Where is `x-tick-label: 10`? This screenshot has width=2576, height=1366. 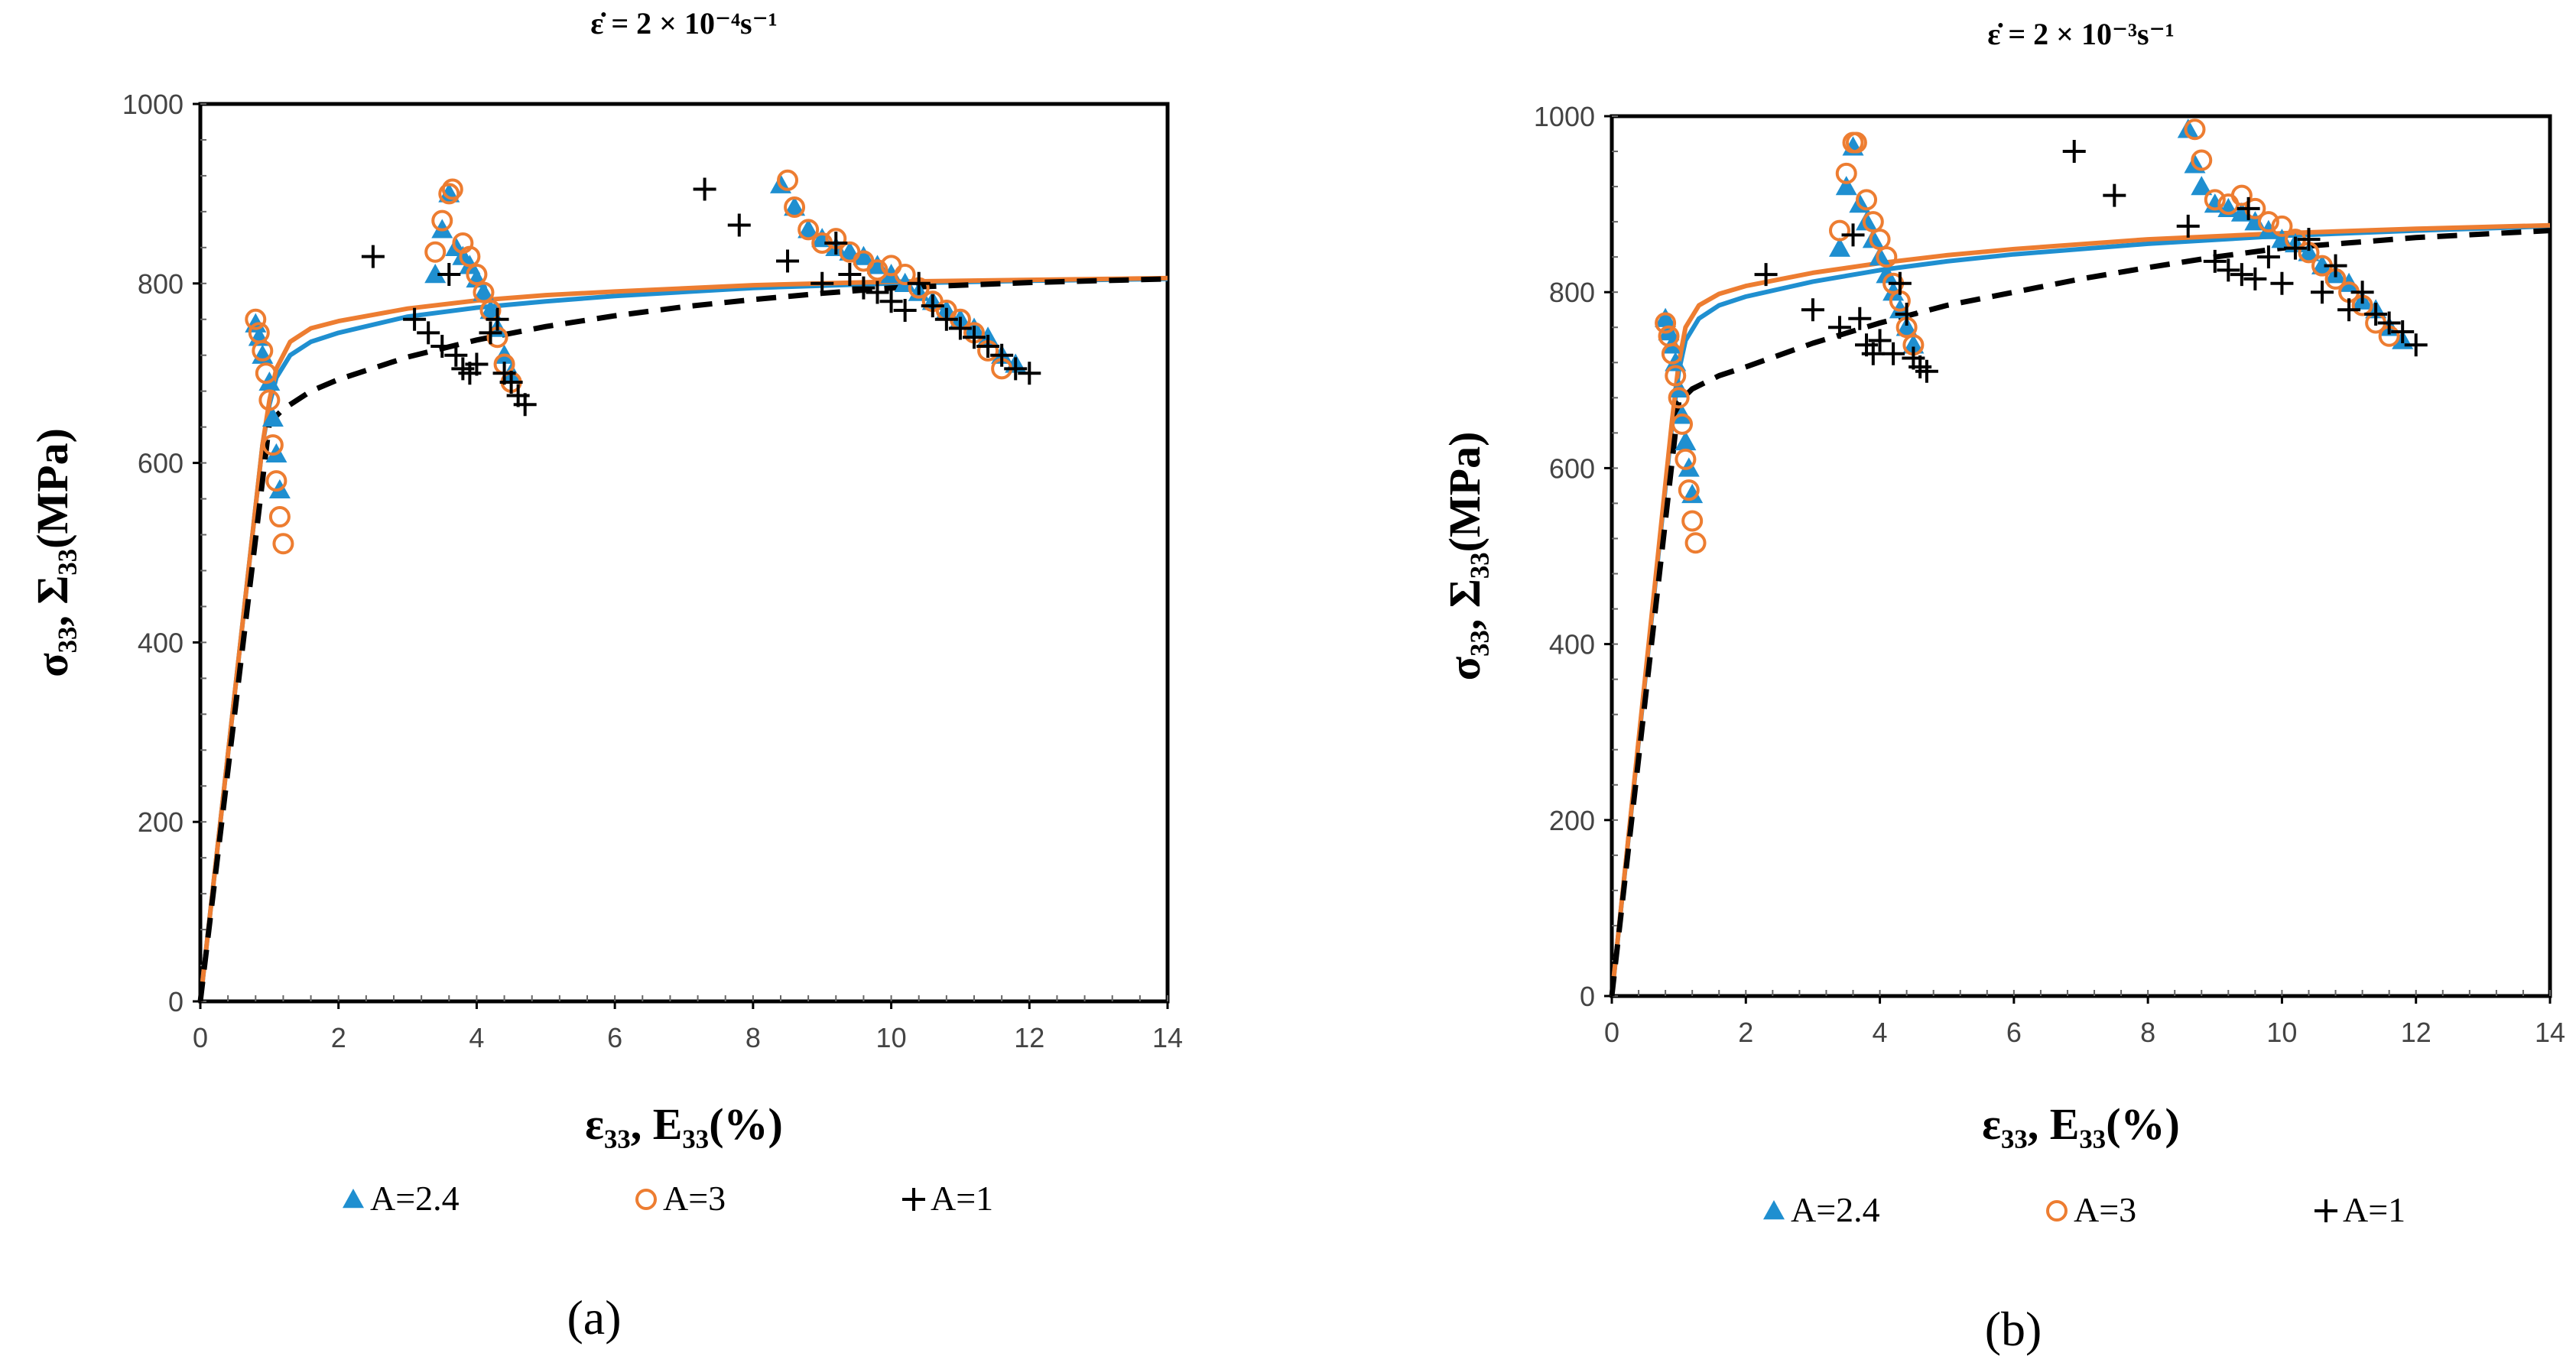 x-tick-label: 10 is located at coordinates (2282, 1032).